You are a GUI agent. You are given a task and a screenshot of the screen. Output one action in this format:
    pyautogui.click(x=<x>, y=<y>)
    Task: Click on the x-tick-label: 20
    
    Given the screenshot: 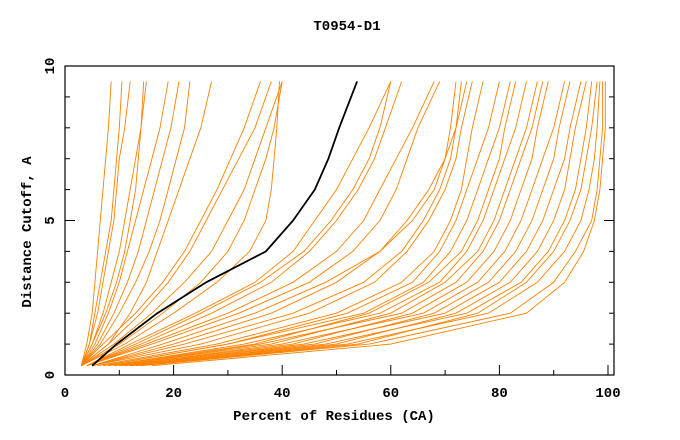 What is the action you would take?
    pyautogui.click(x=173, y=394)
    